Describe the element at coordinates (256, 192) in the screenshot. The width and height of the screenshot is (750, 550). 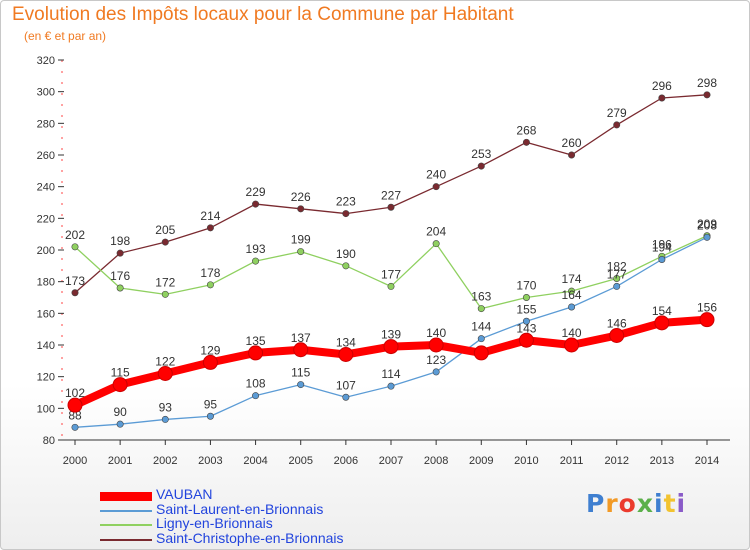
I see `series-4-data-label: 229` at that location.